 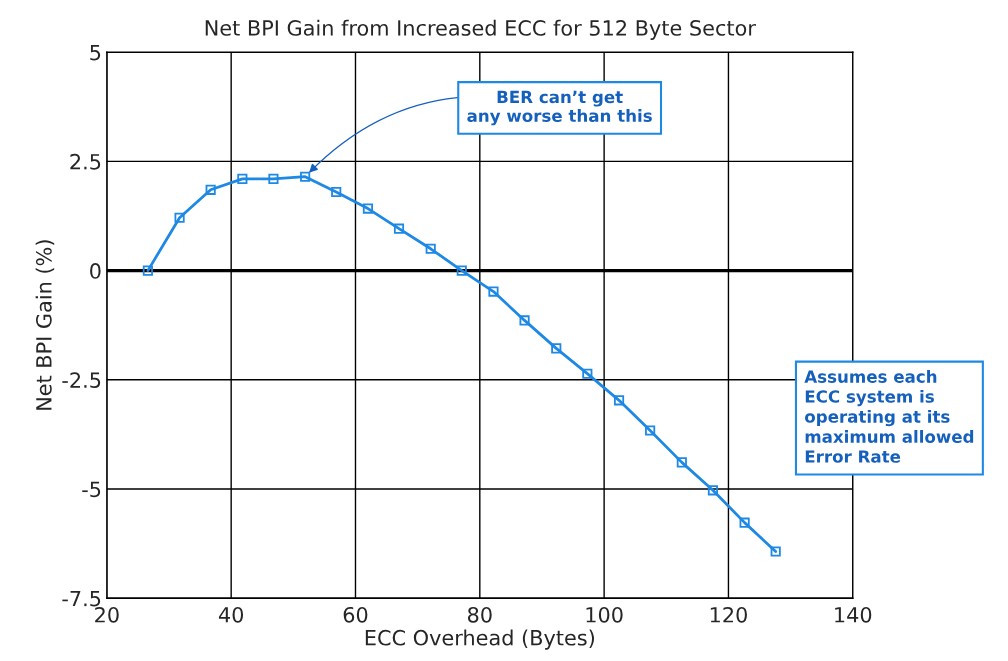 What do you see at coordinates (355, 614) in the screenshot?
I see `x-tick-label: 60` at bounding box center [355, 614].